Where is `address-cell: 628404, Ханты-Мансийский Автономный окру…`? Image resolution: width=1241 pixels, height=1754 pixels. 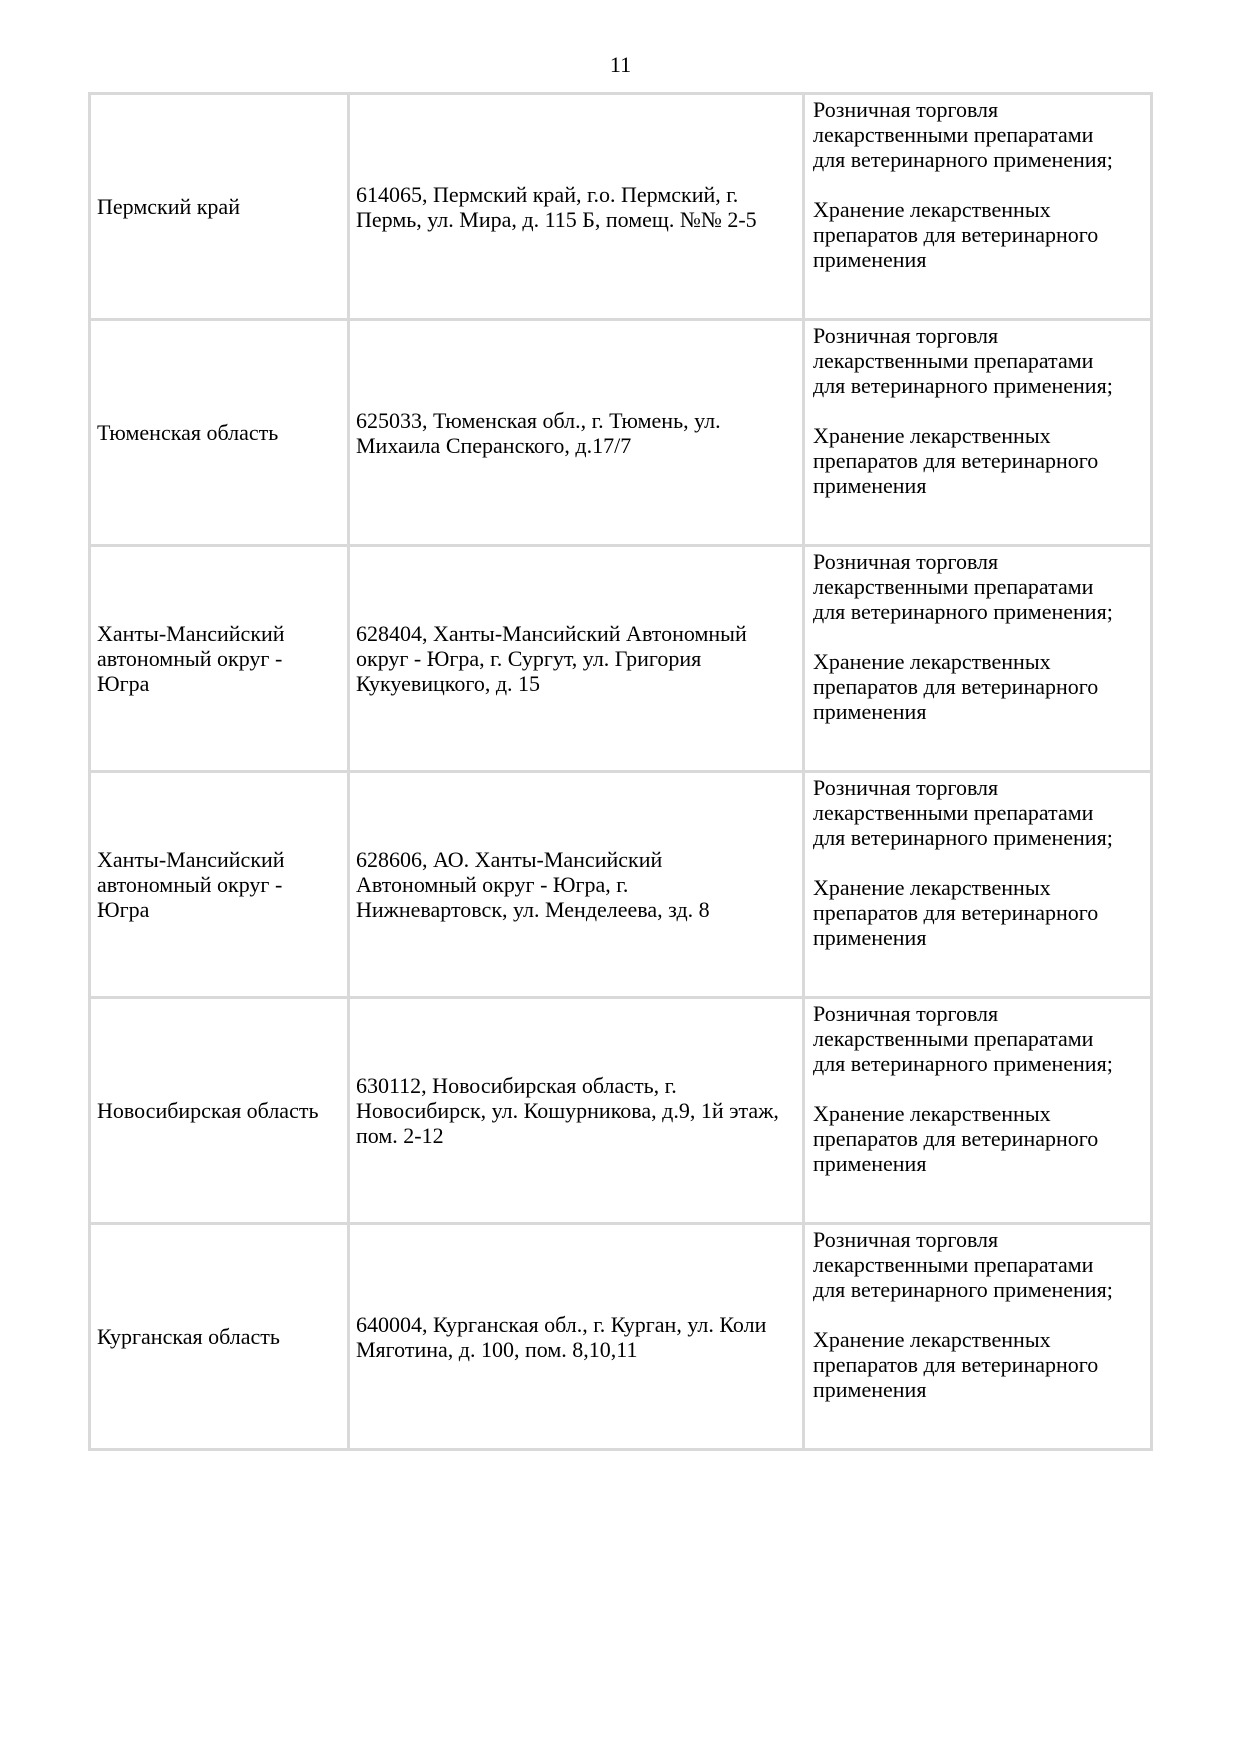
address-cell: 628404, Ханты-Мансийский Автономный окру… is located at coordinates (576, 658).